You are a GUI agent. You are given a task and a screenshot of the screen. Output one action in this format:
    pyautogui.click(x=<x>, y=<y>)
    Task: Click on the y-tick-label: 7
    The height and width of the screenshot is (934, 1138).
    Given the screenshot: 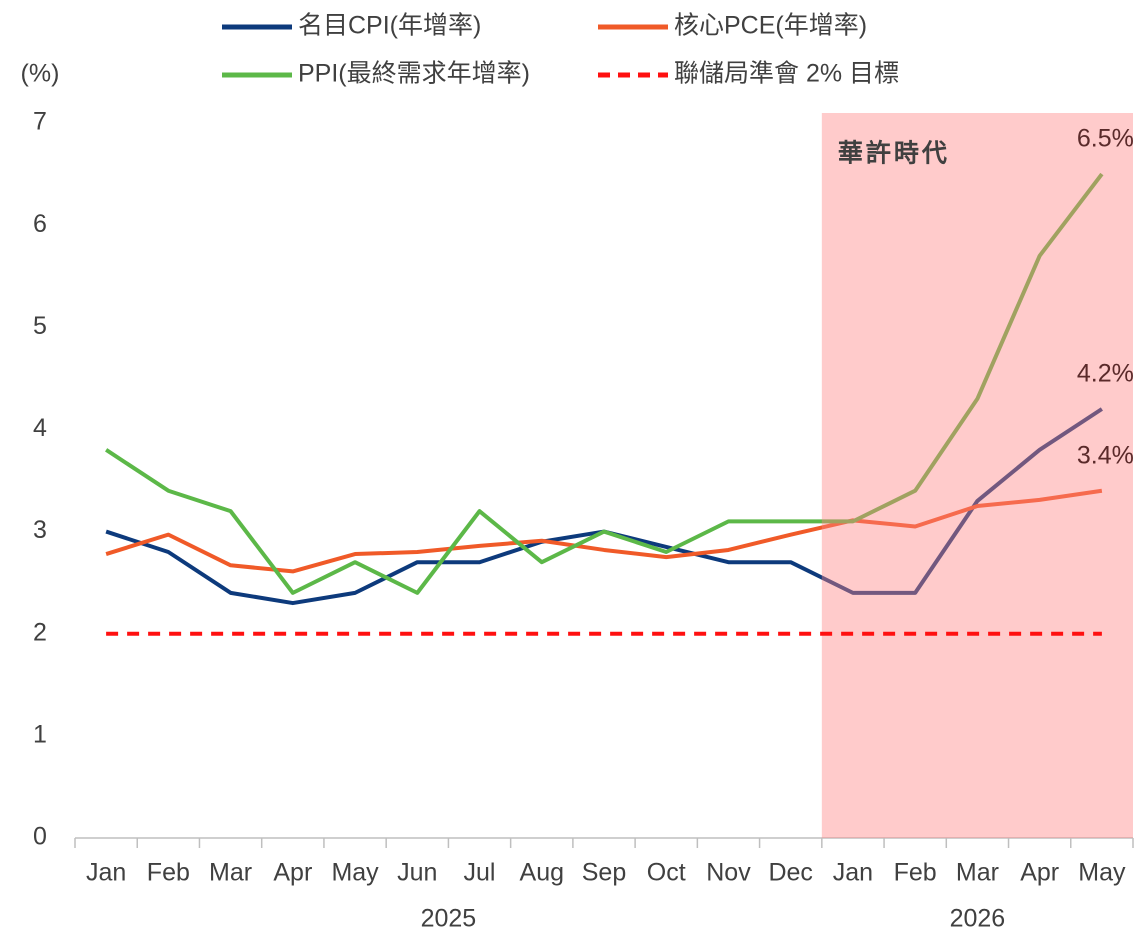 What is the action you would take?
    pyautogui.click(x=40, y=122)
    